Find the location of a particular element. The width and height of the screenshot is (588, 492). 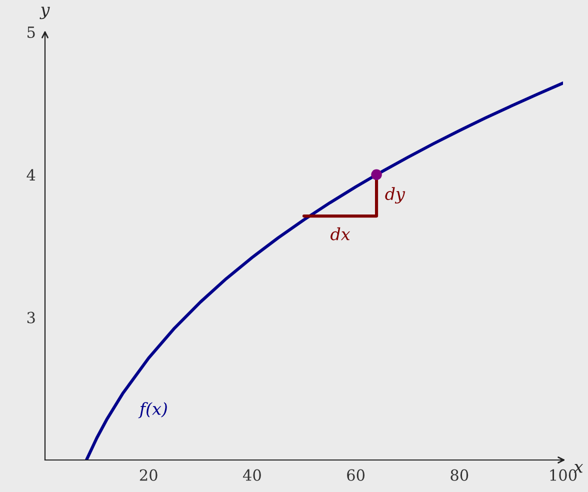

annotation: f(x) is located at coordinates (152, 410).